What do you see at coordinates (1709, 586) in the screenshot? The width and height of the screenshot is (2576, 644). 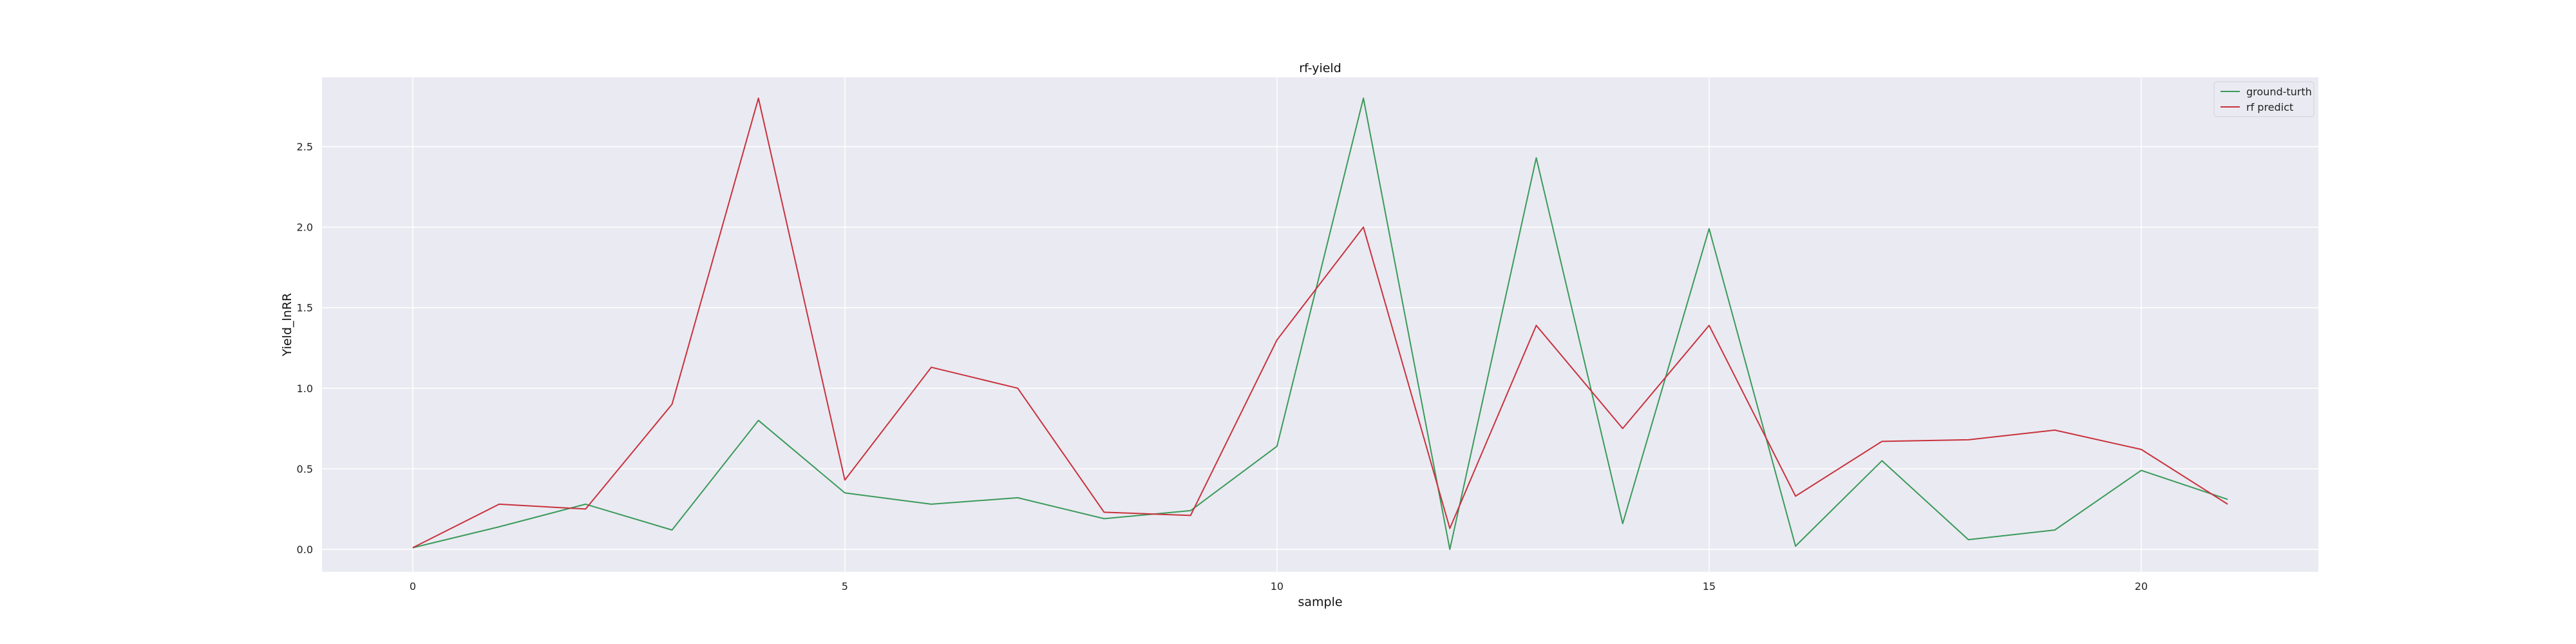 I see `x-tick-label: 15` at bounding box center [1709, 586].